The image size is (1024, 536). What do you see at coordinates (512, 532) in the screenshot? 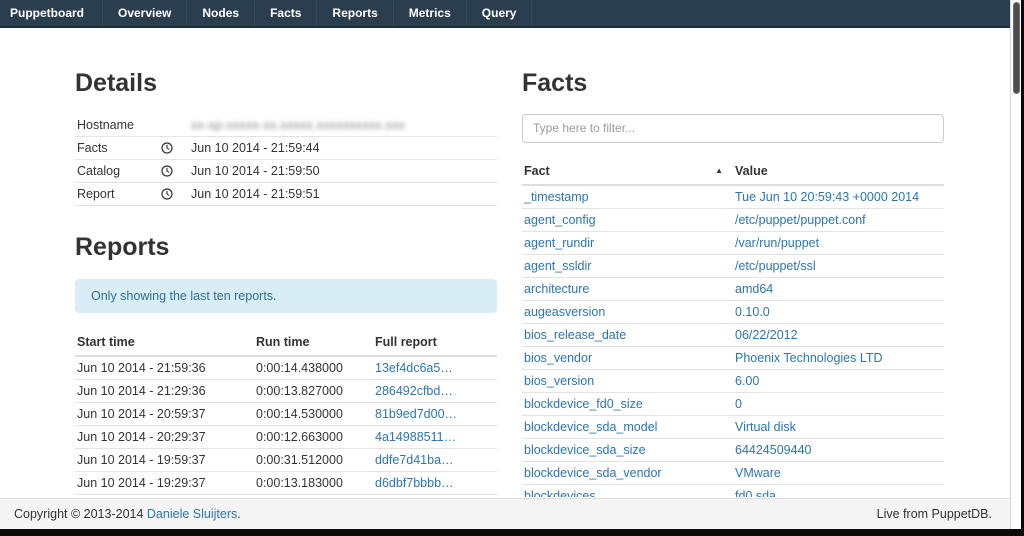
I see `window-bottom-edge` at bounding box center [512, 532].